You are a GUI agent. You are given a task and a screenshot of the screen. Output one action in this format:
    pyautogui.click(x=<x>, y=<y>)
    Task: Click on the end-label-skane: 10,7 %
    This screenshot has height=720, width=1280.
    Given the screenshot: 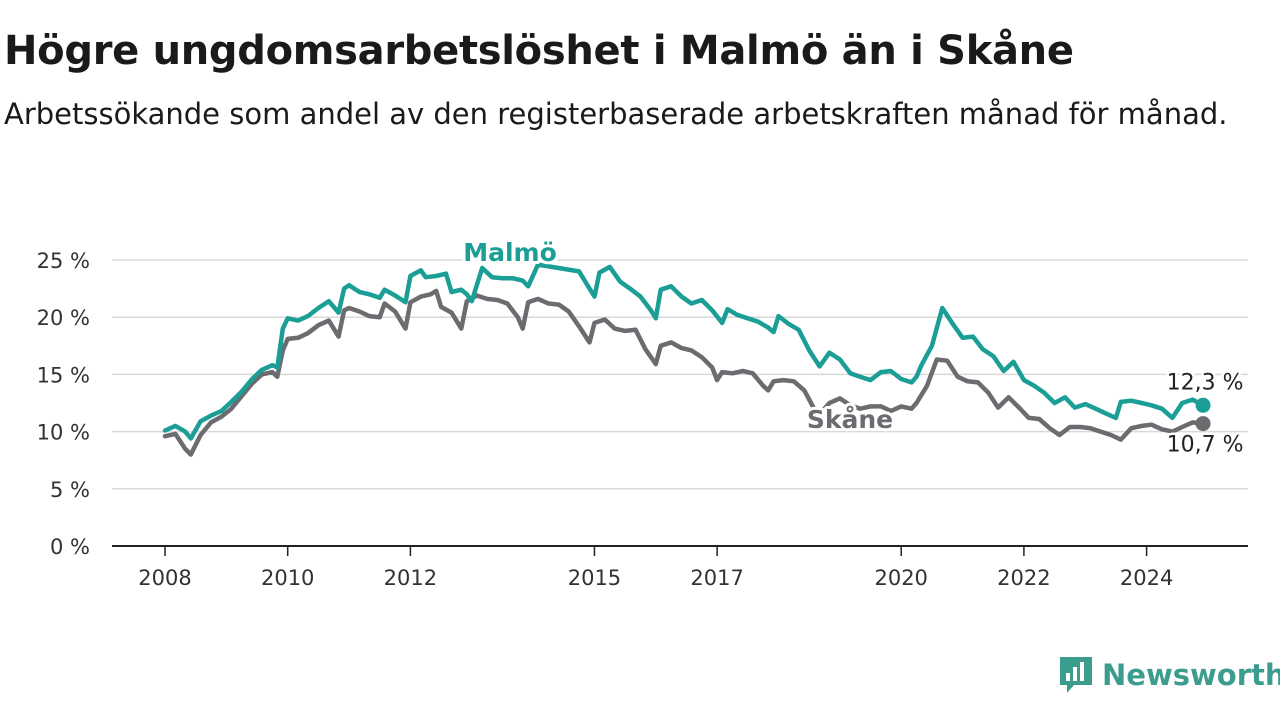 What is the action you would take?
    pyautogui.click(x=1205, y=445)
    